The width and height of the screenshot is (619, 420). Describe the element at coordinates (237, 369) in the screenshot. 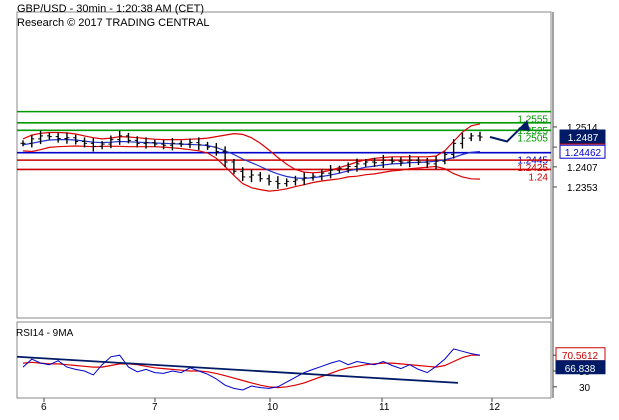

I see `rsi-trendline` at that location.